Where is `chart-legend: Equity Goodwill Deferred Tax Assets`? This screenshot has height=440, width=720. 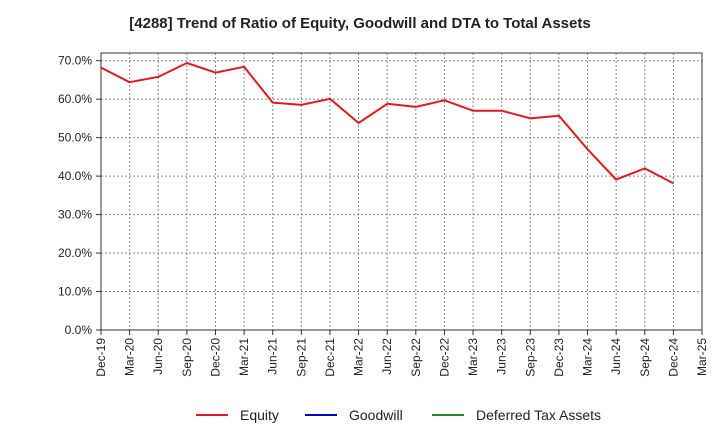
chart-legend: Equity Goodwill Deferred Tax Assets is located at coordinates (360, 415).